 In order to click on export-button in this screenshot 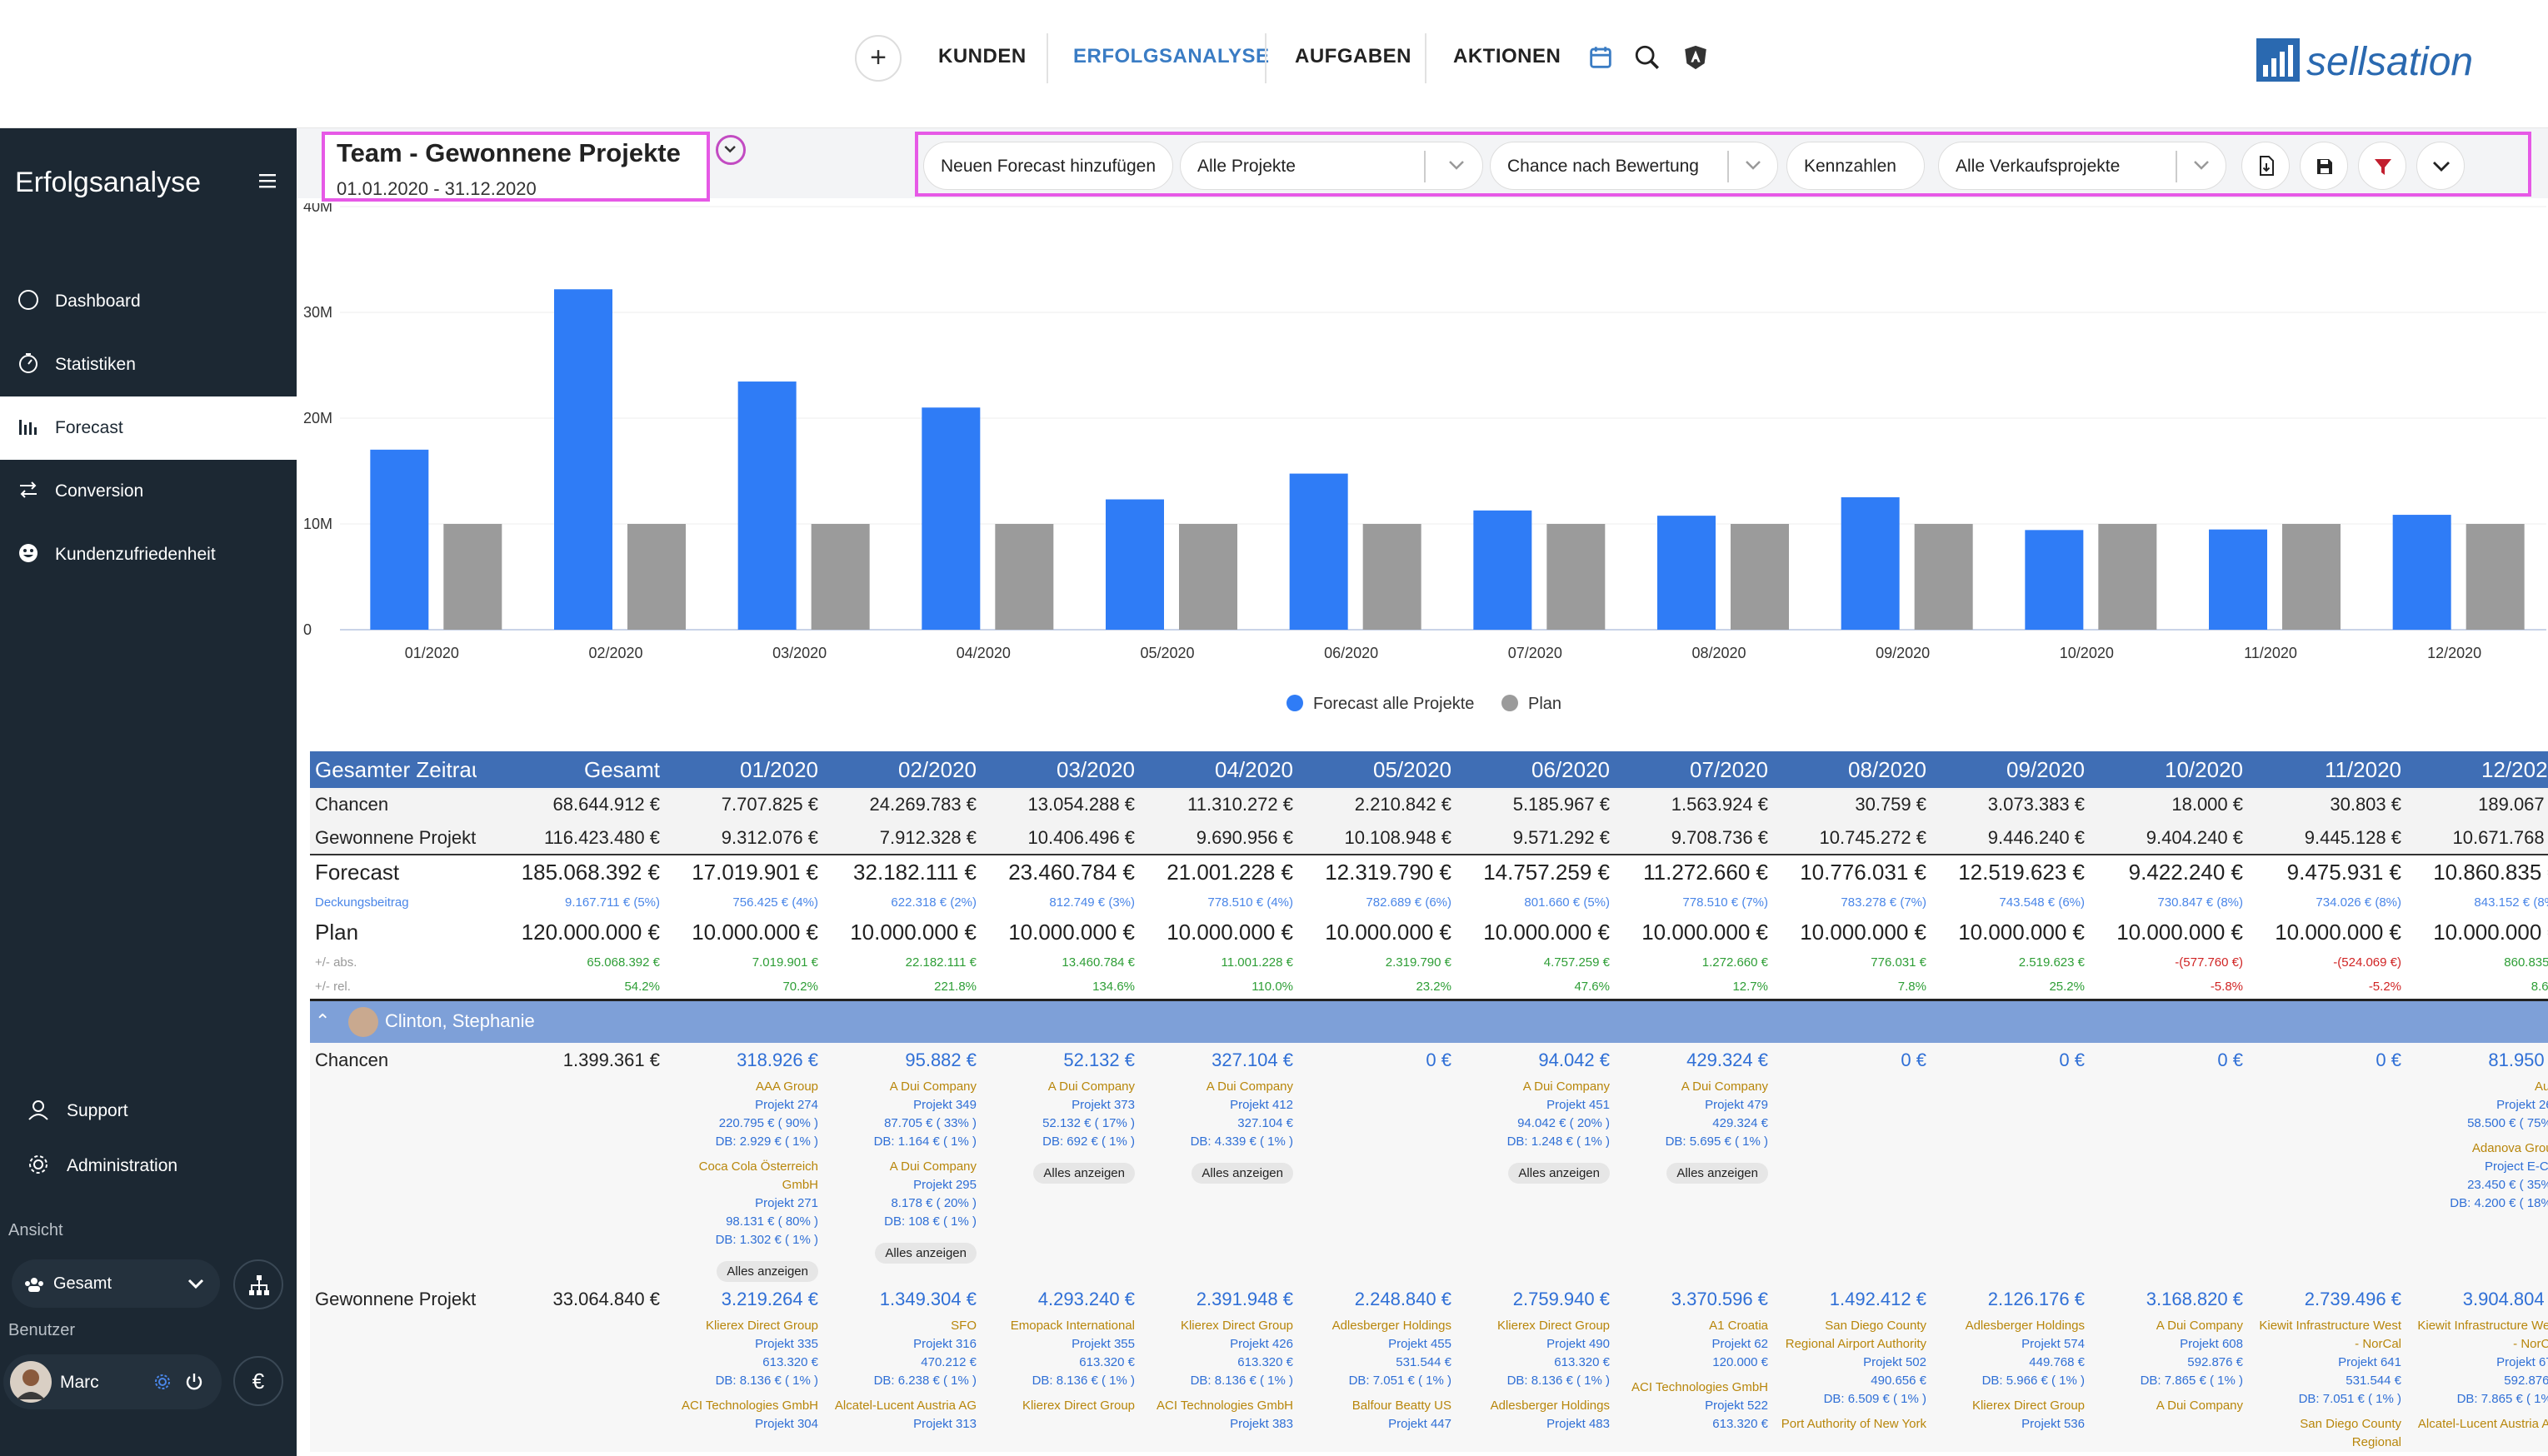, I will do `click(2265, 166)`.